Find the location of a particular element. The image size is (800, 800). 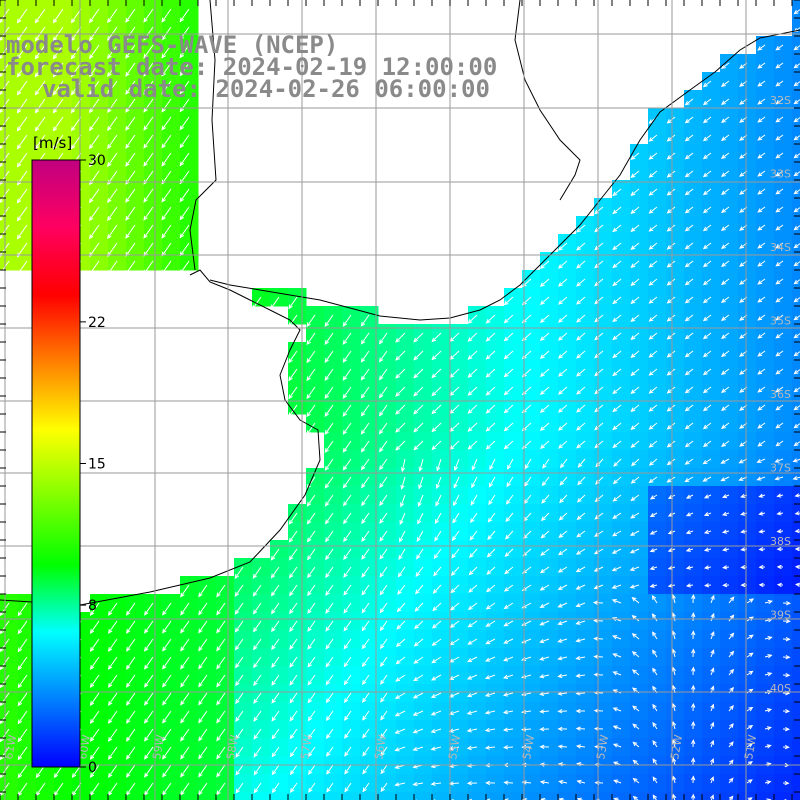

colorbar-tick-label: 8 is located at coordinates (92, 606).